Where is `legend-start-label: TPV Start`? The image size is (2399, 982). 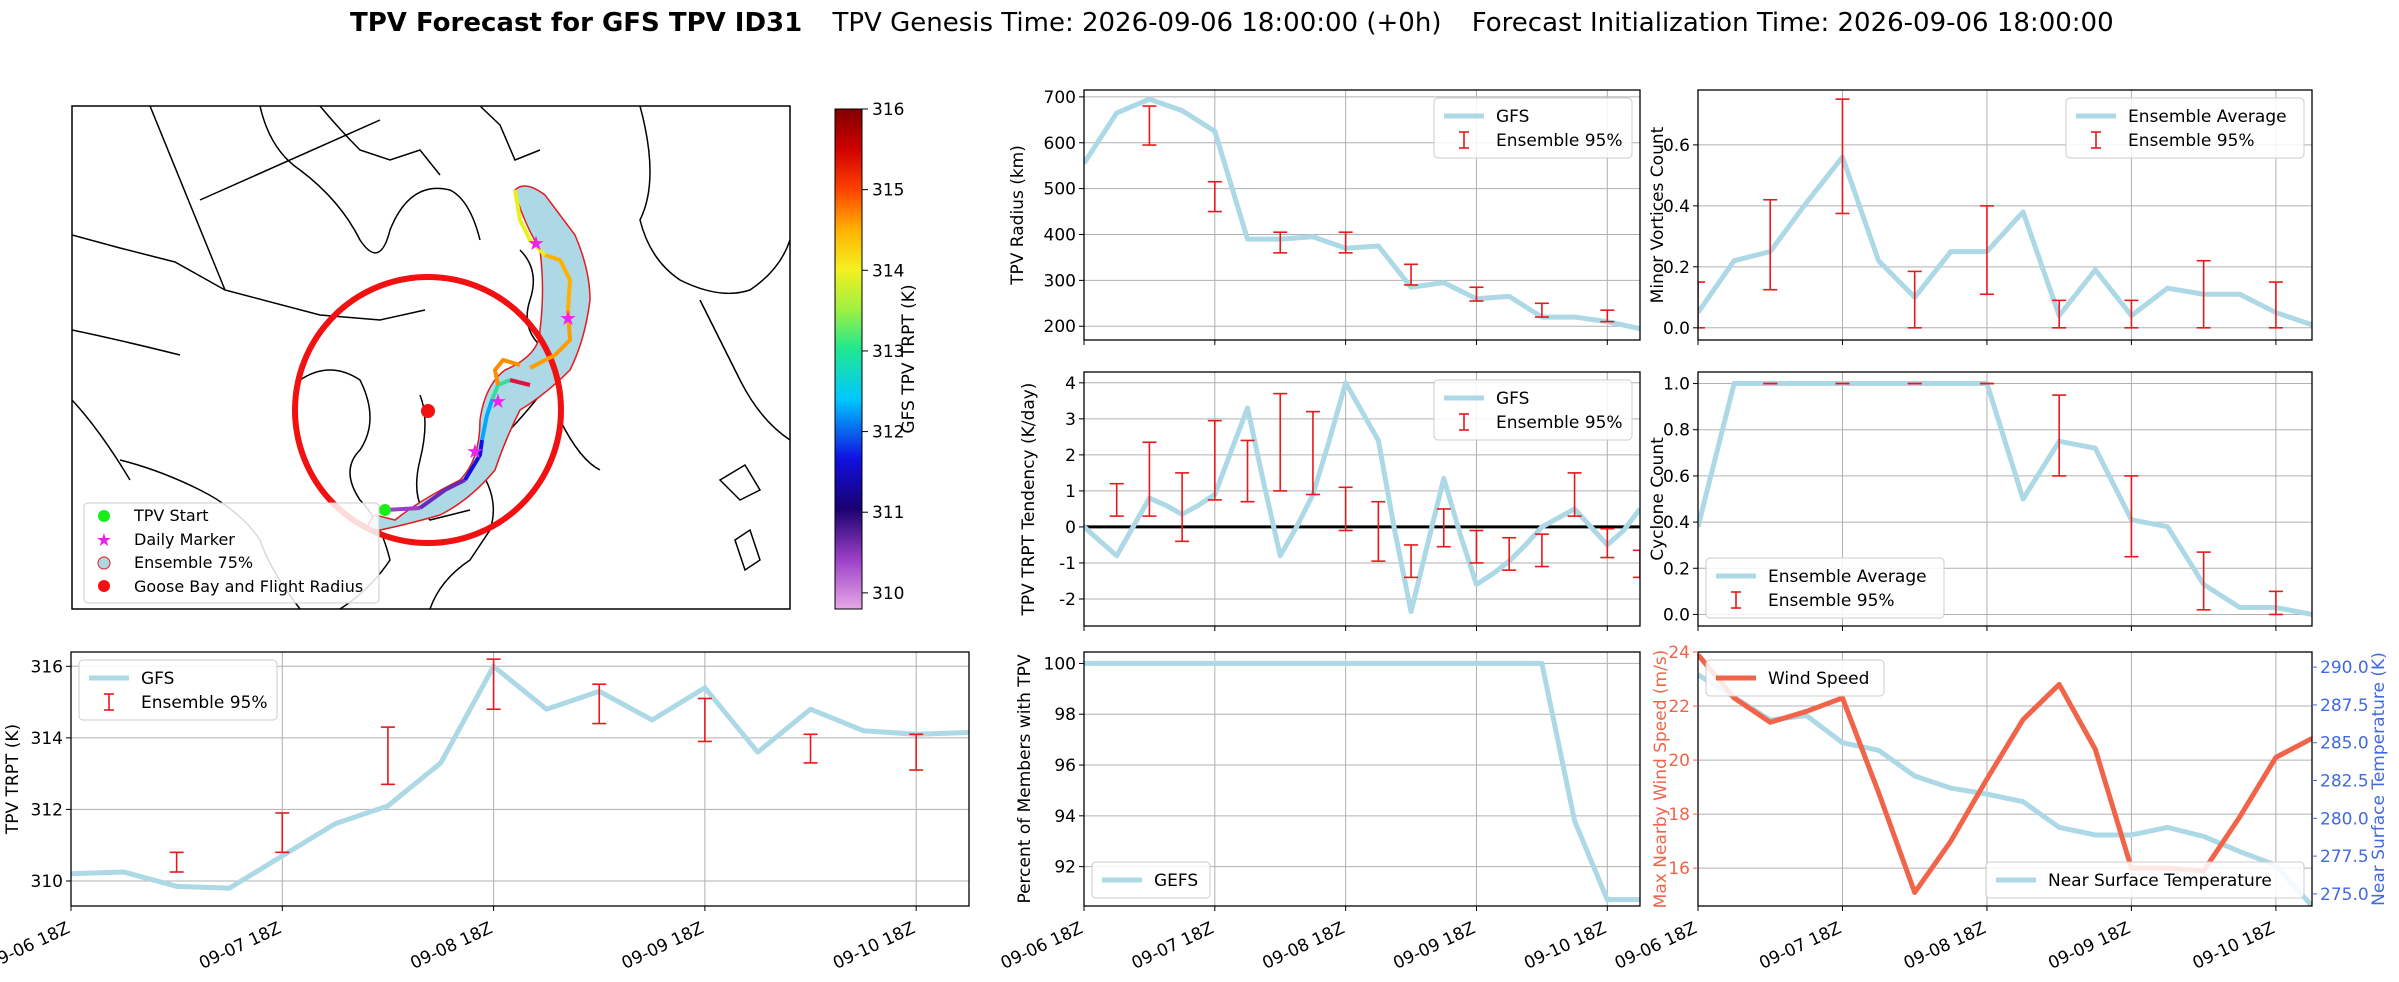
legend-start-label: TPV Start is located at coordinates (171, 515).